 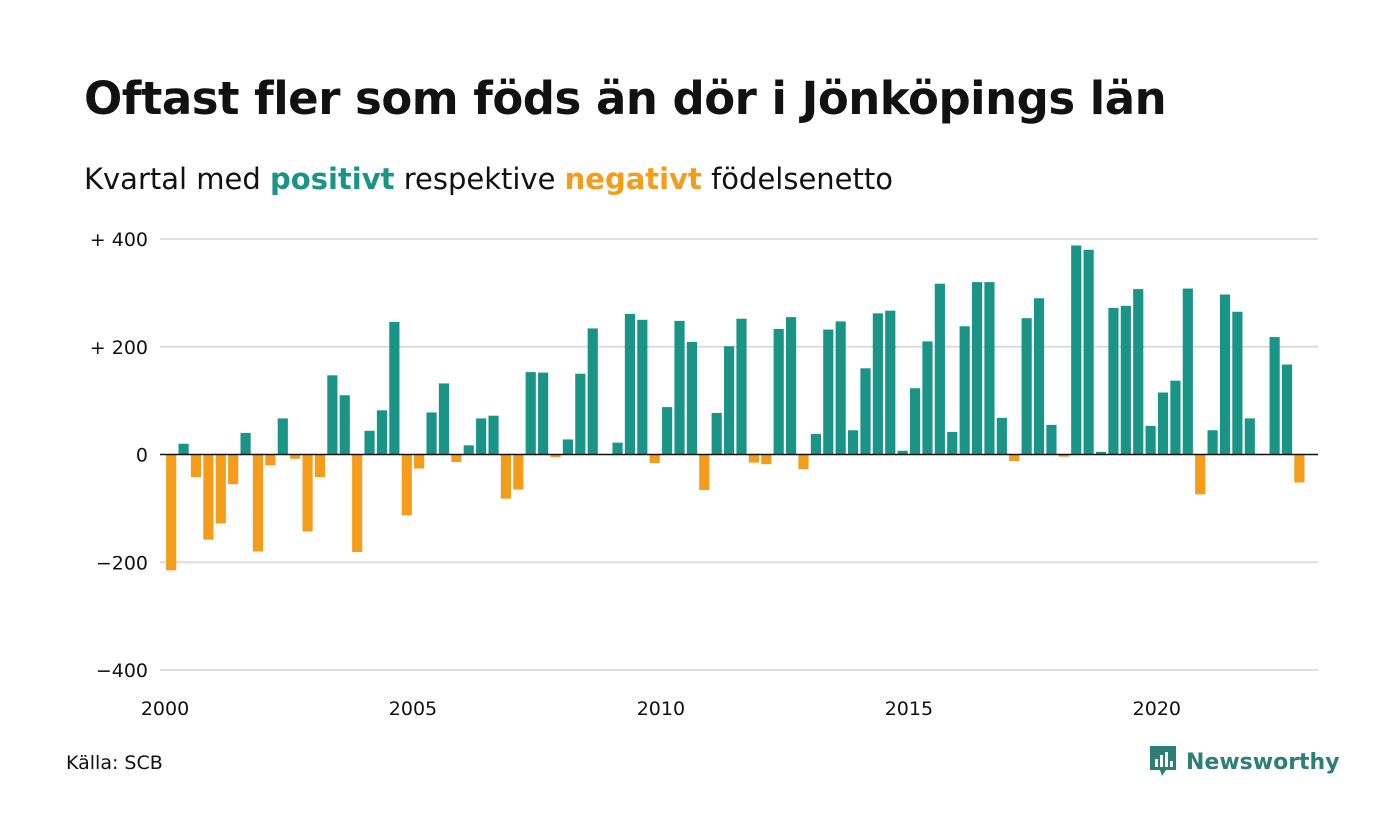 I want to click on subtitle-positive-word: positivt, so click(x=332, y=179).